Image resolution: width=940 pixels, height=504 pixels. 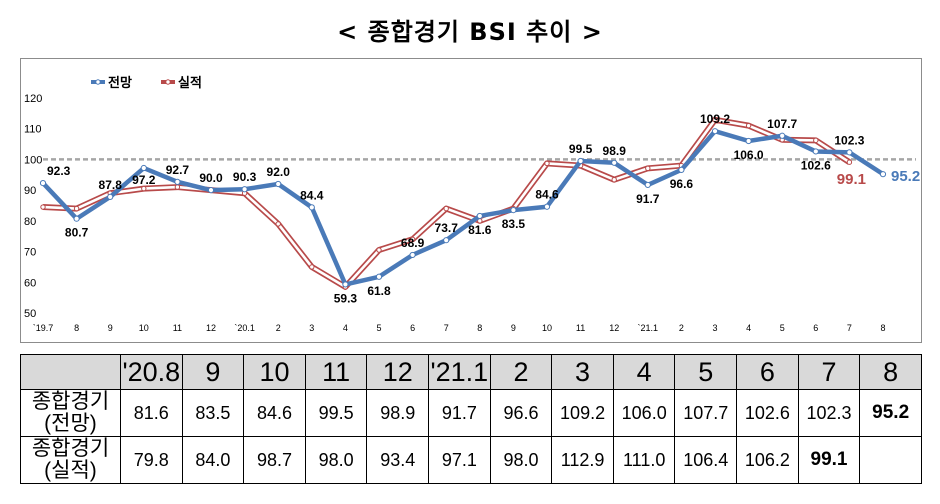 I want to click on table-cell: 84.0, so click(x=213, y=460).